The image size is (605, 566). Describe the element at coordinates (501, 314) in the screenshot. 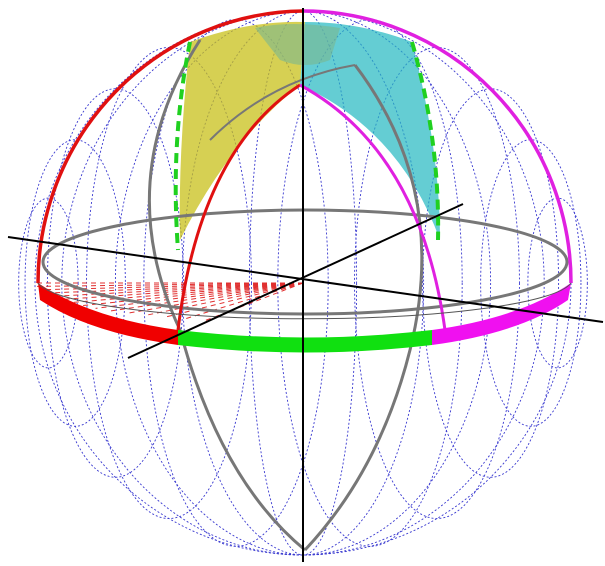

I see `magenta-band` at that location.